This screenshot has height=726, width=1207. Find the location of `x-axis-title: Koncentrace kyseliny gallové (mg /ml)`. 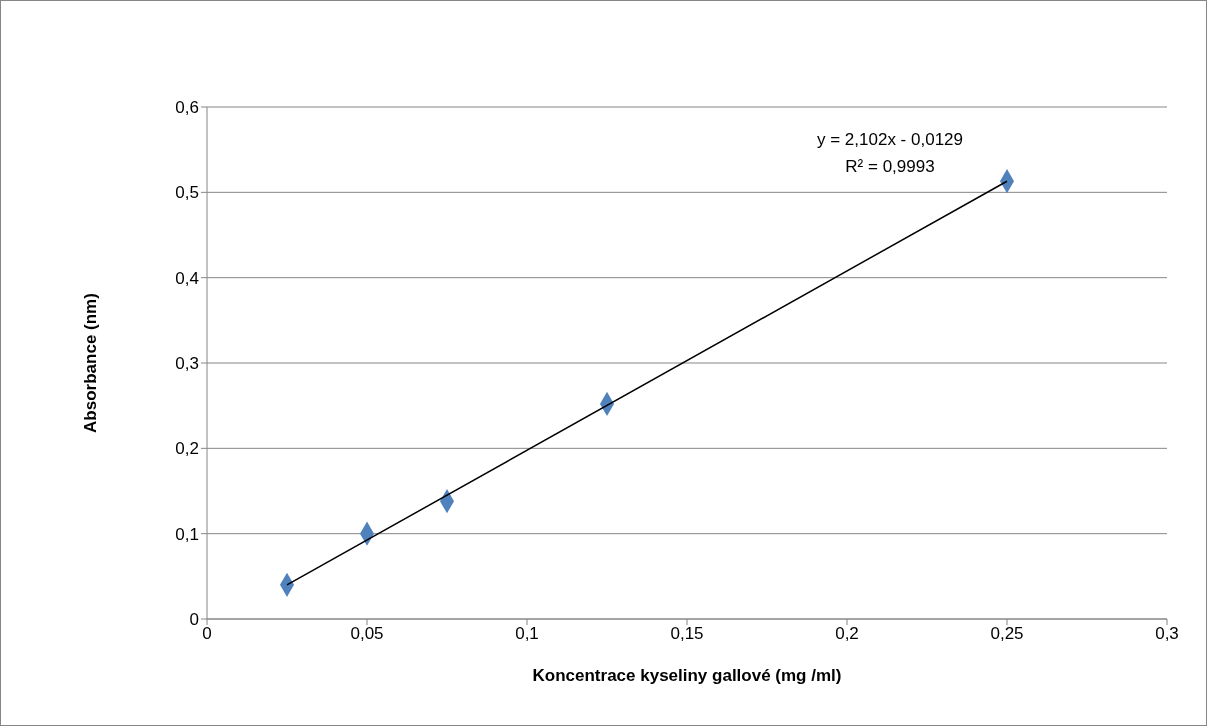

x-axis-title: Koncentrace kyseliny gallové (mg /ml) is located at coordinates (687, 675).